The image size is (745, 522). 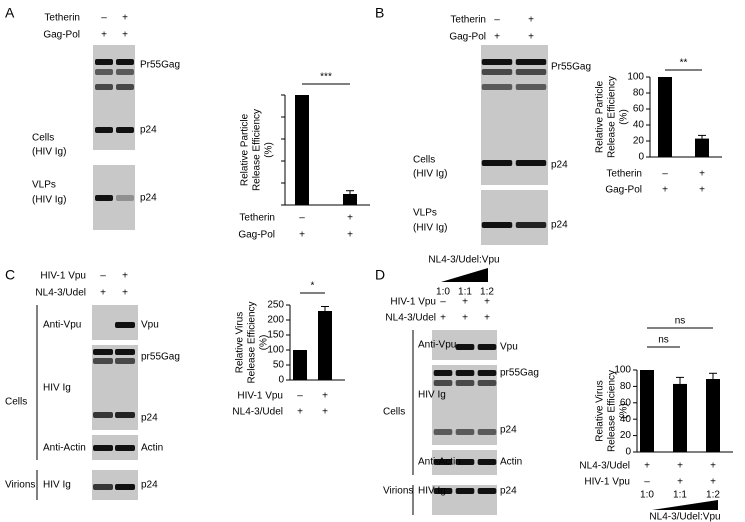 What do you see at coordinates (511, 462) in the screenshot?
I see `blot-label: Actin` at bounding box center [511, 462].